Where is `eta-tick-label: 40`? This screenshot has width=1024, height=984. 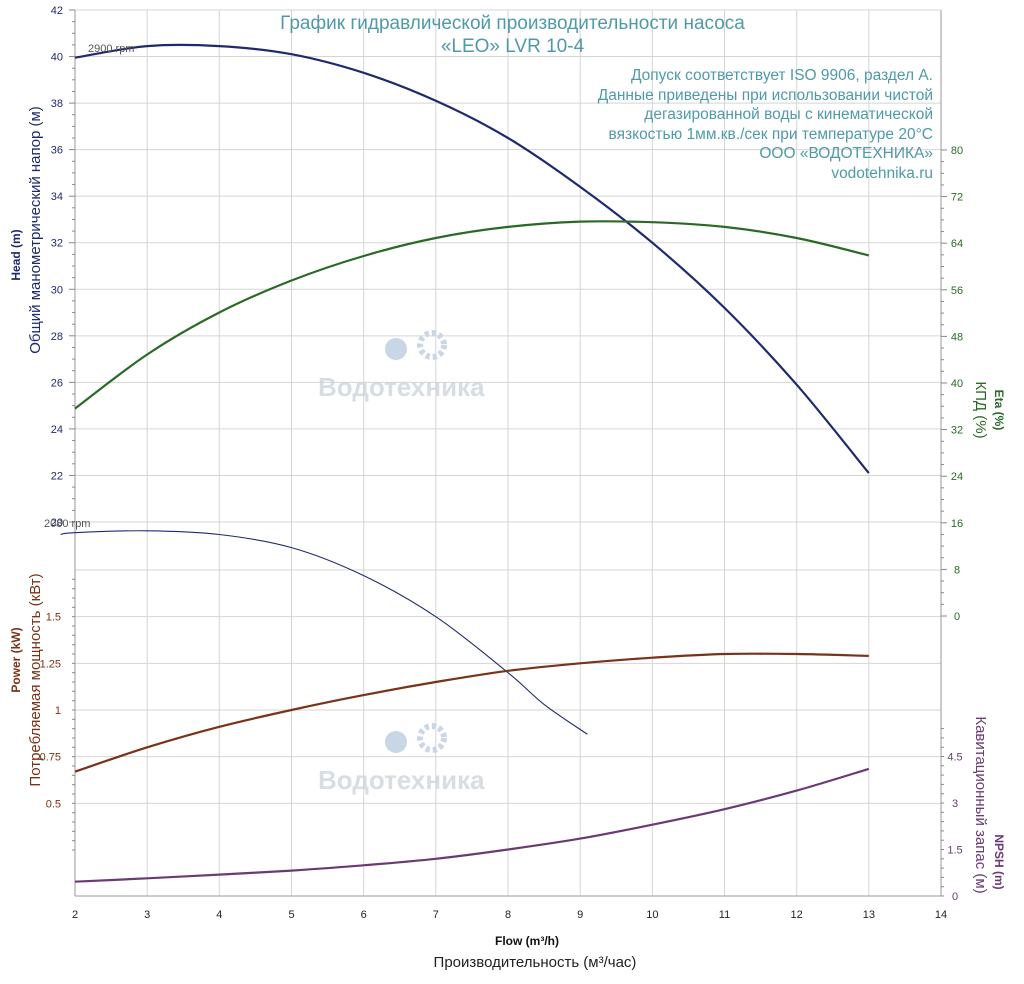
eta-tick-label: 40 is located at coordinates (957, 384).